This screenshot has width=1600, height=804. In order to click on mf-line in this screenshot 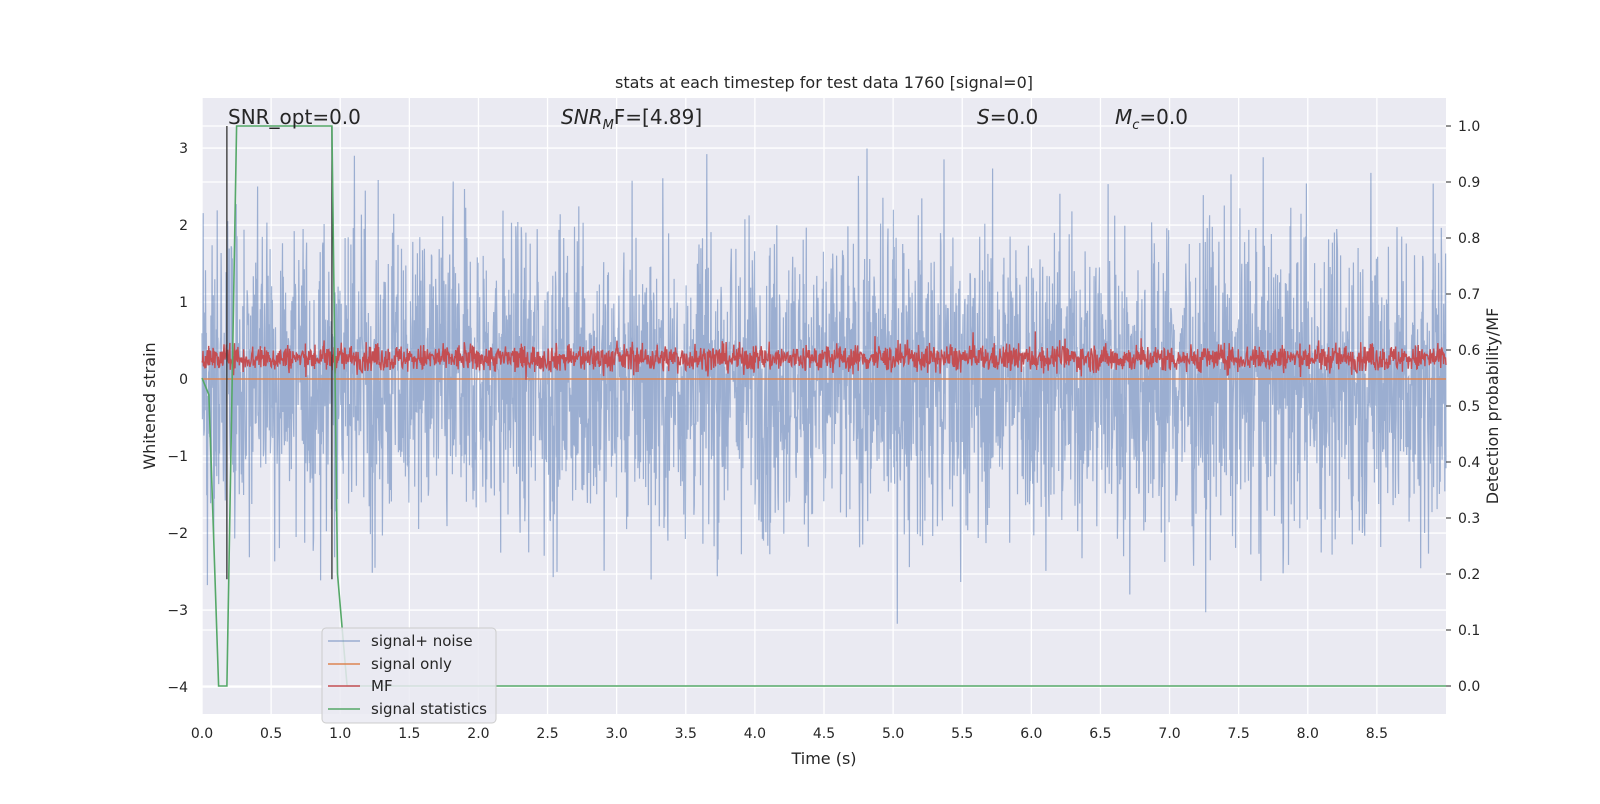, I will do `click(824, 355)`.